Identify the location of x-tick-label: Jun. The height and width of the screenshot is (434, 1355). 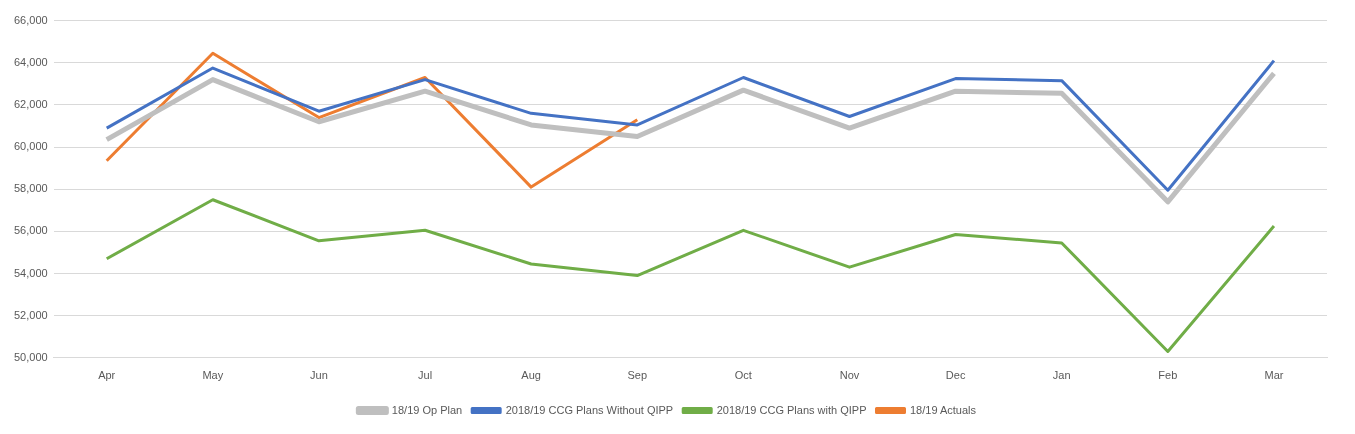
(319, 375).